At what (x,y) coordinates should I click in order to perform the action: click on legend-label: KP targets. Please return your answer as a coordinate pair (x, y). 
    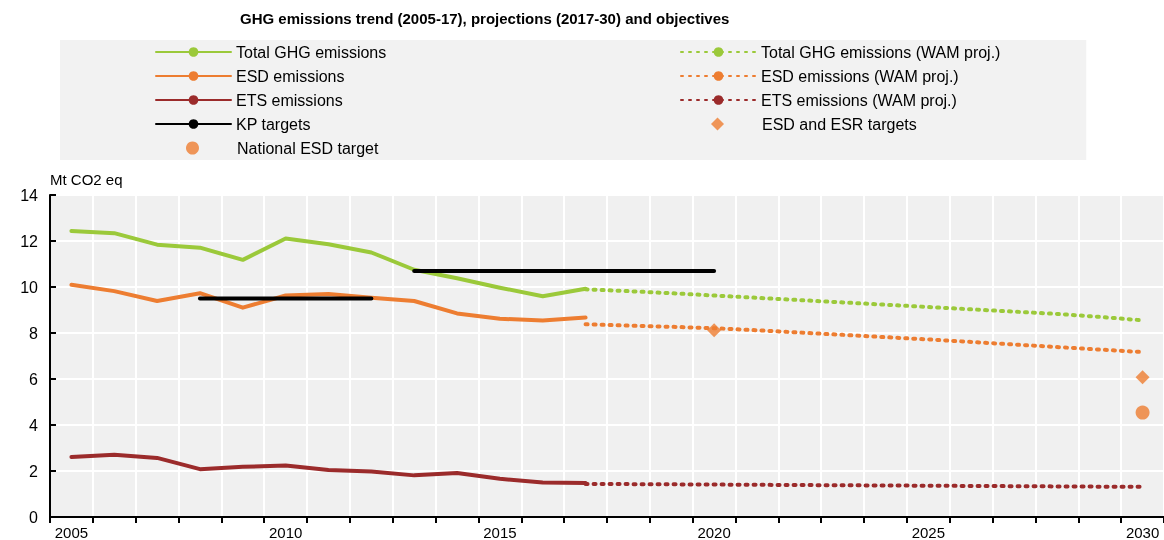
    Looking at the image, I should click on (273, 124).